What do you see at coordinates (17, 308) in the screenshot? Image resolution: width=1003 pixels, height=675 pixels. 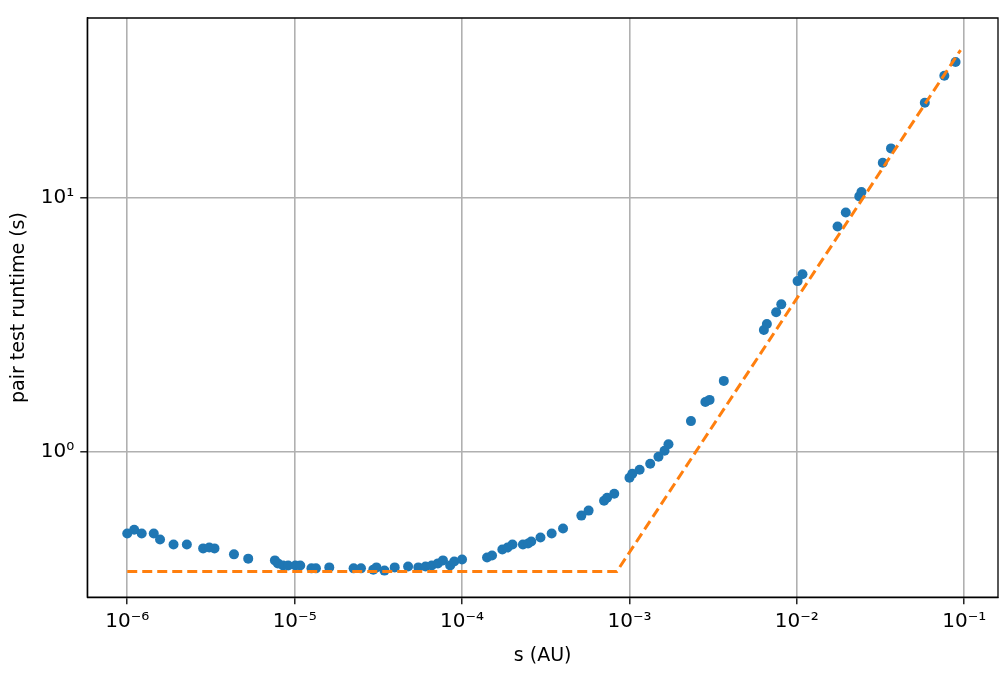 I see `y-axis-title: pair test runtime (s)` at bounding box center [17, 308].